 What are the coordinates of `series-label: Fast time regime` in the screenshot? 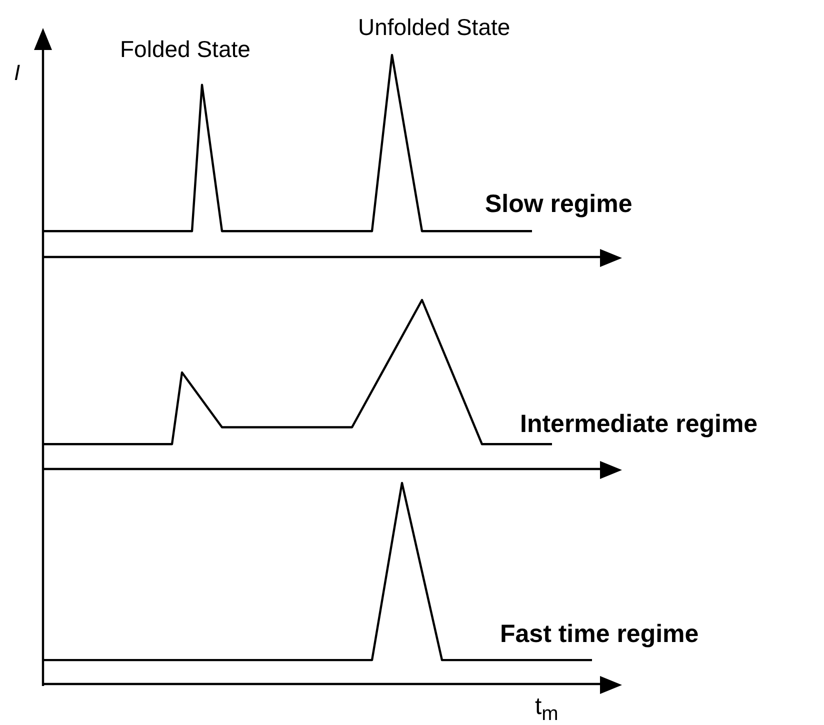 It's located at (599, 634).